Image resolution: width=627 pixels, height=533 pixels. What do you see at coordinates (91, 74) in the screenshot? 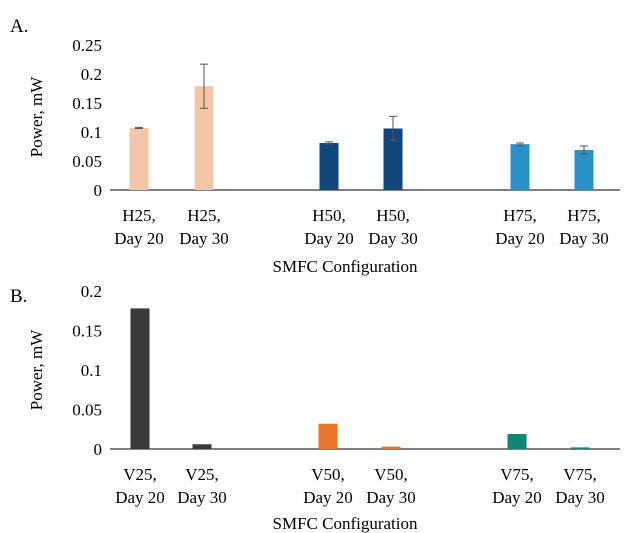
I see `panel-a-y-tick-label: 0.2` at bounding box center [91, 74].